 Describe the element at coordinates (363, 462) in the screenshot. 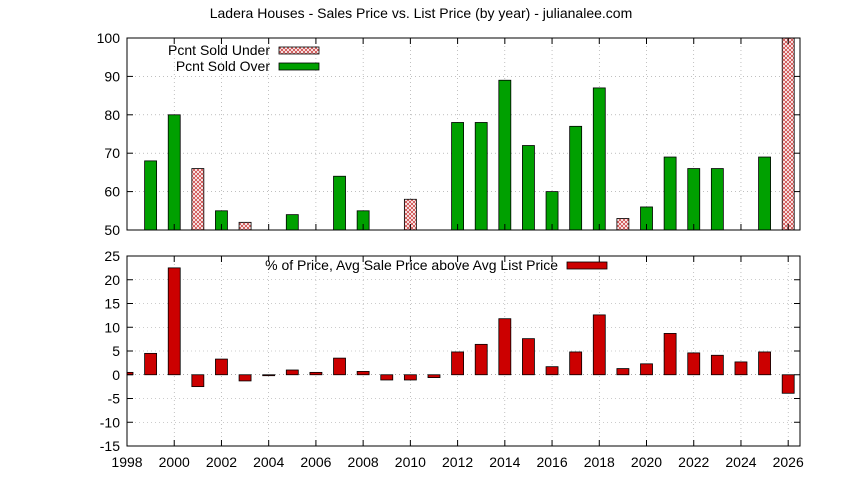

I see `x-tick-label: 2008` at that location.